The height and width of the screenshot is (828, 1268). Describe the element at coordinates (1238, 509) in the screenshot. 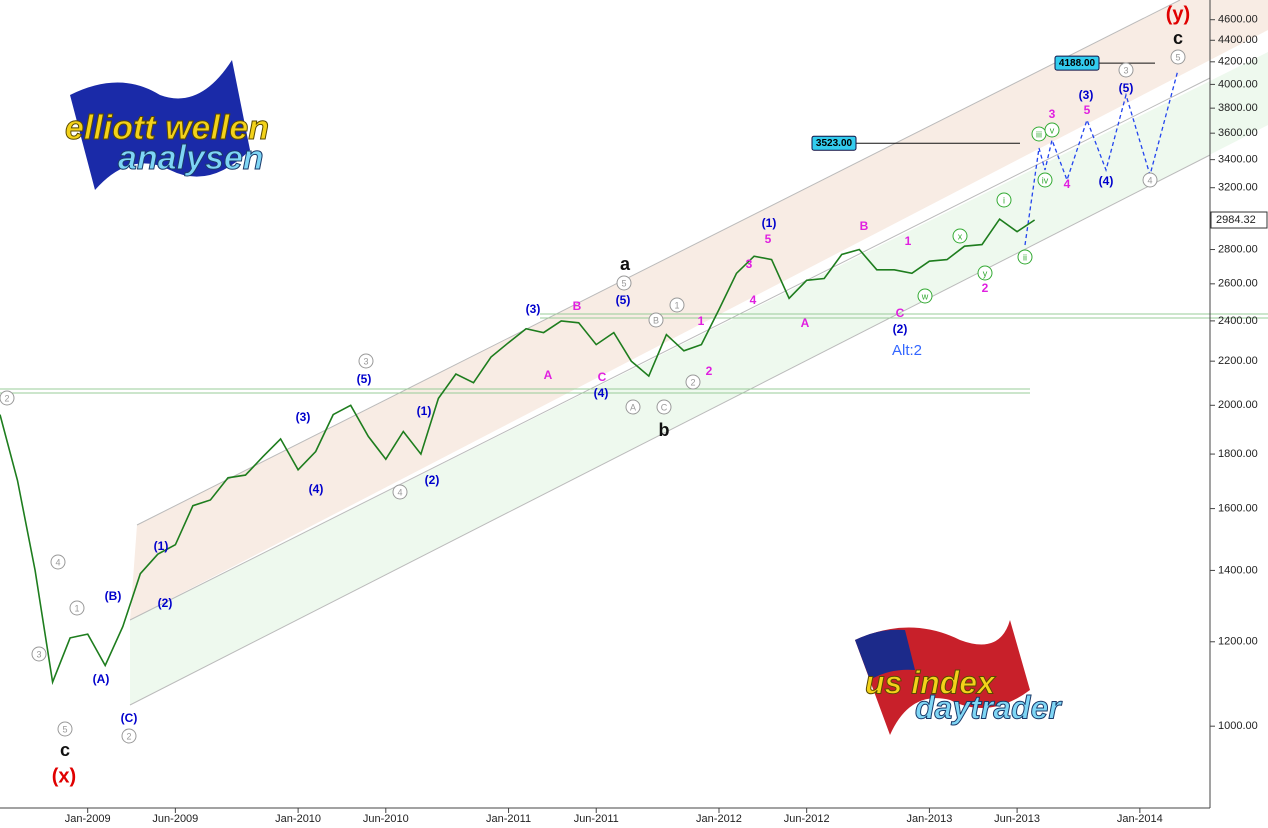

I see `y-tick-label: 1600.00` at that location.